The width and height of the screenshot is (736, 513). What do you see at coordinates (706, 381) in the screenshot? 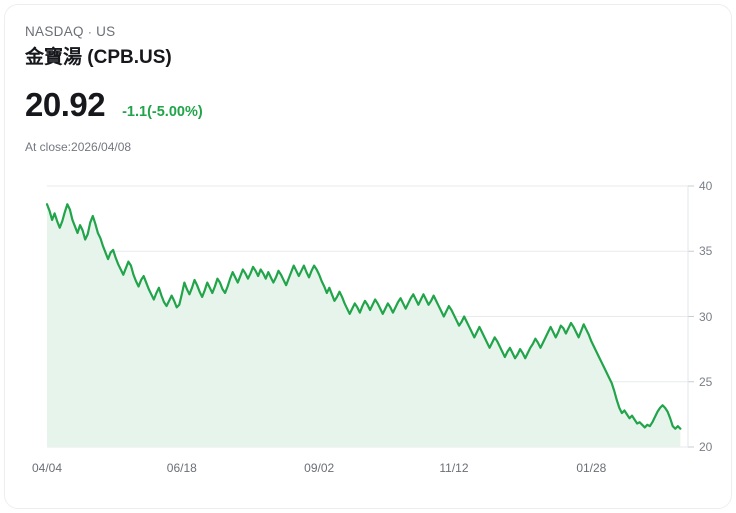
I see `y-axis-tick-label: 25` at bounding box center [706, 381].